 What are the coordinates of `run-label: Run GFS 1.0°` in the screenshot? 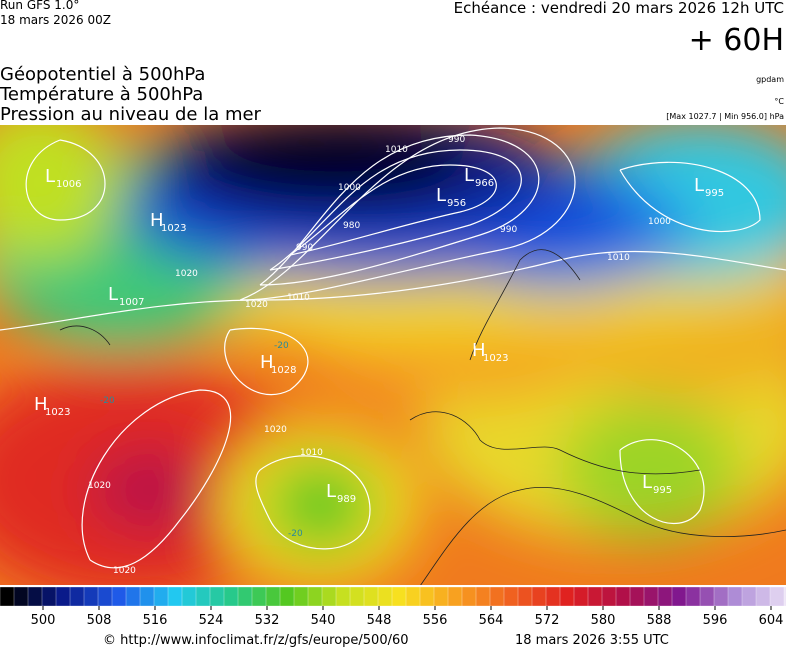 It's located at (39, 6).